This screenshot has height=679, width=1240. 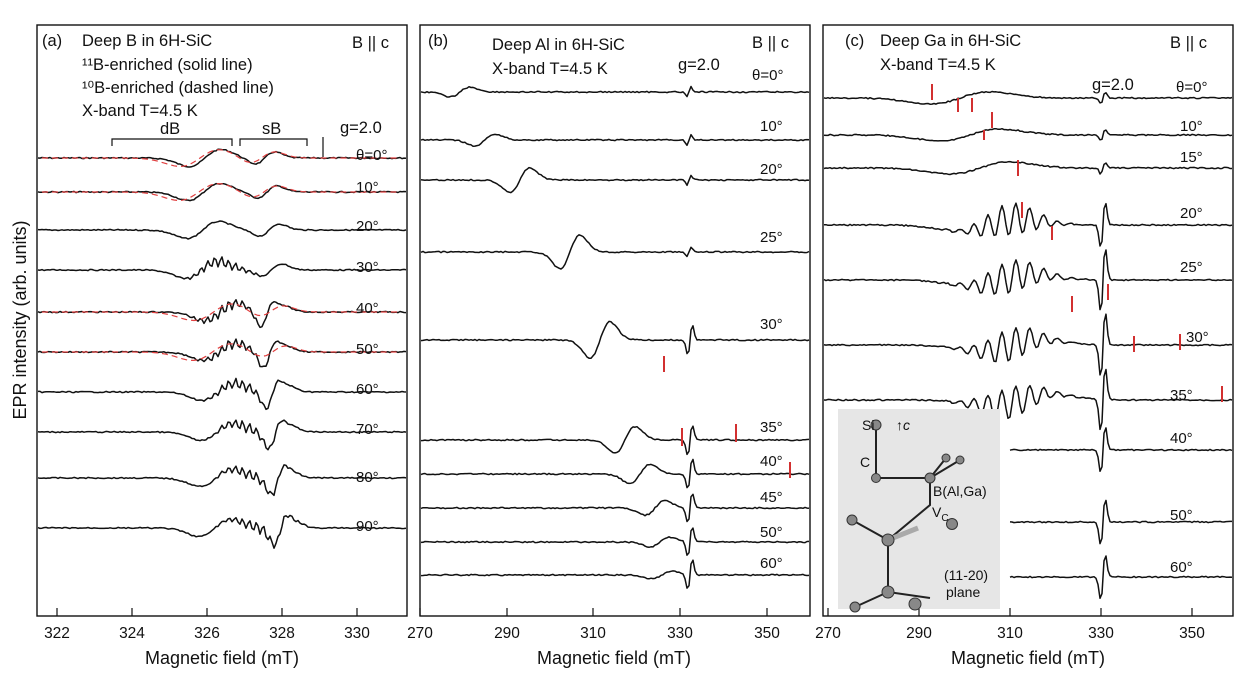 What do you see at coordinates (147, 41) in the screenshot?
I see `panel-a-title: Deep B in 6H-SiC` at bounding box center [147, 41].